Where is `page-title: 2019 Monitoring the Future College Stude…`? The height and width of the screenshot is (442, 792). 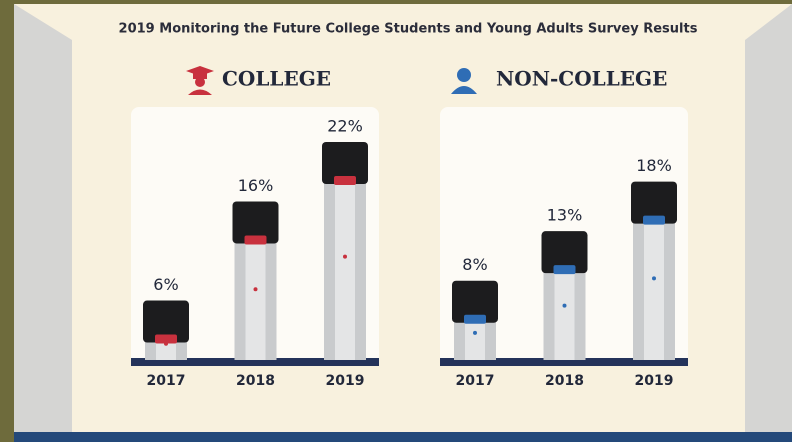 page-title: 2019 Monitoring the Future College Stude… is located at coordinates (408, 29).